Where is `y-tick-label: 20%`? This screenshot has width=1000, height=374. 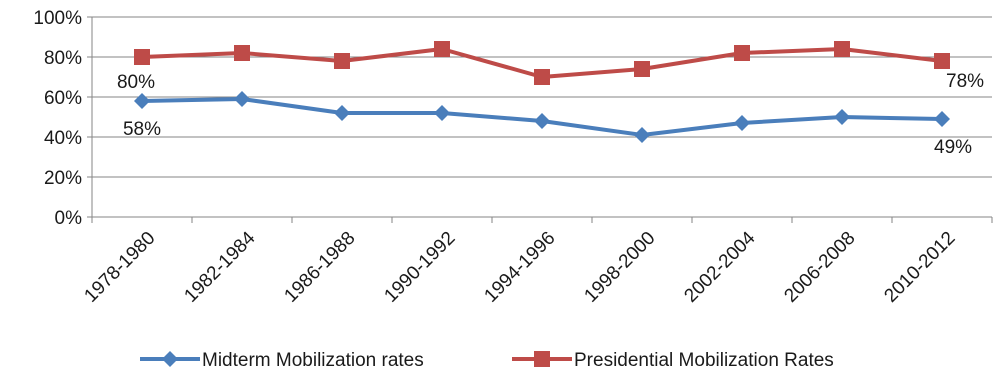
y-tick-label: 20% is located at coordinates (63, 178).